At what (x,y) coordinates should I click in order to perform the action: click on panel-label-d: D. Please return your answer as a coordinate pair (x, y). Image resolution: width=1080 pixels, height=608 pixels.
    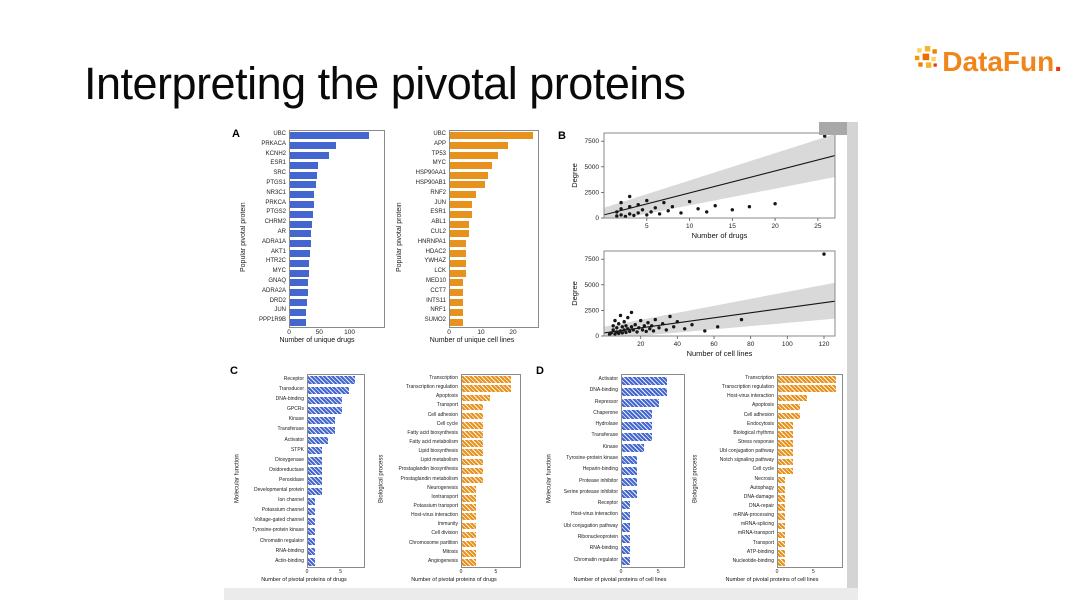
    Looking at the image, I should click on (540, 371).